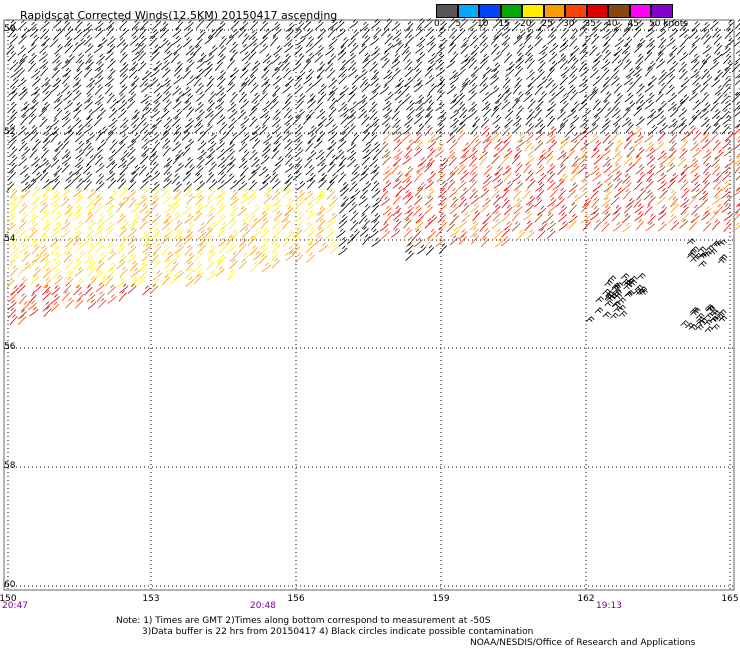 The width and height of the screenshot is (740, 650). Describe the element at coordinates (730, 599) in the screenshot. I see `x-tick-label: 165` at that location.